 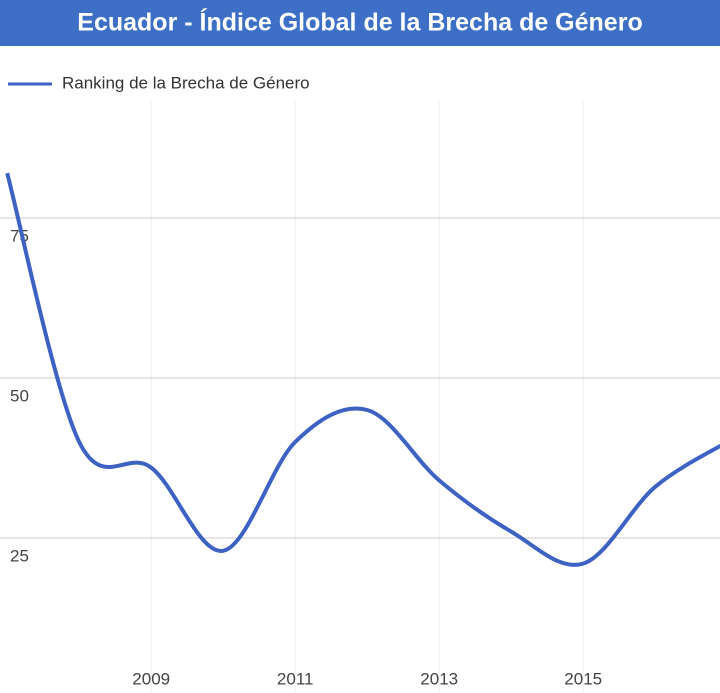 I want to click on x-tick-label: 2015, so click(x=583, y=678).